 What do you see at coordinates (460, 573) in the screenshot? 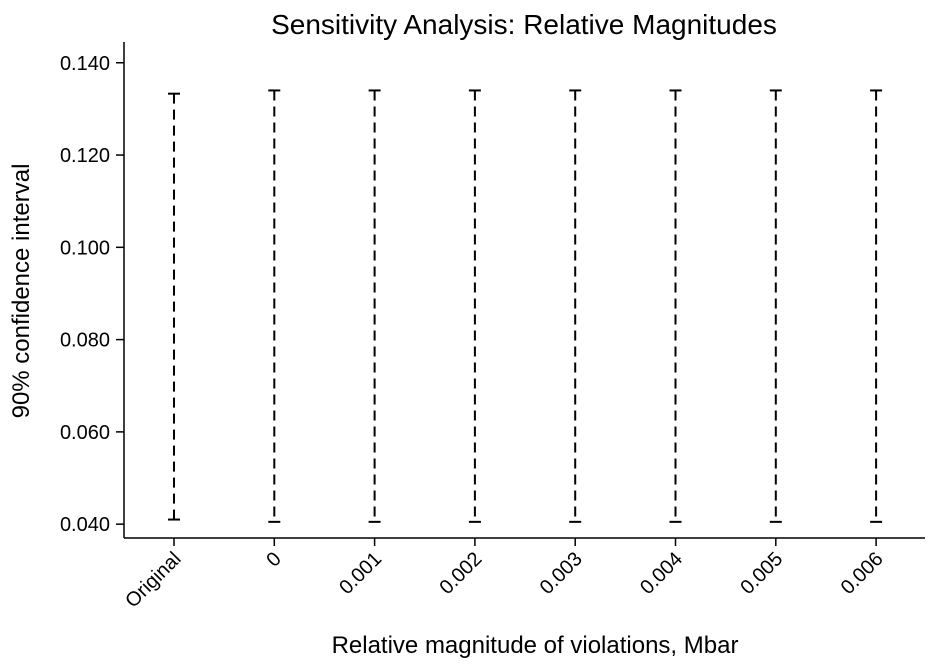
I see `x-tick-label: 0.002` at bounding box center [460, 573].